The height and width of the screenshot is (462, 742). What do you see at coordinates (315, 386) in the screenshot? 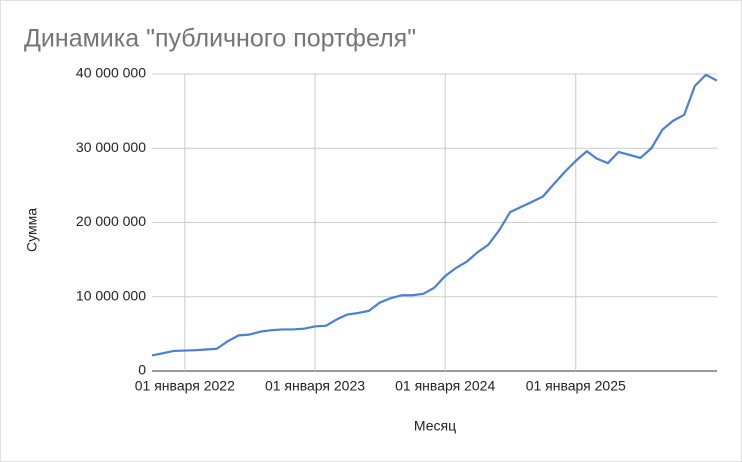
I see `x-tick-label: 01 января 2023` at bounding box center [315, 386].